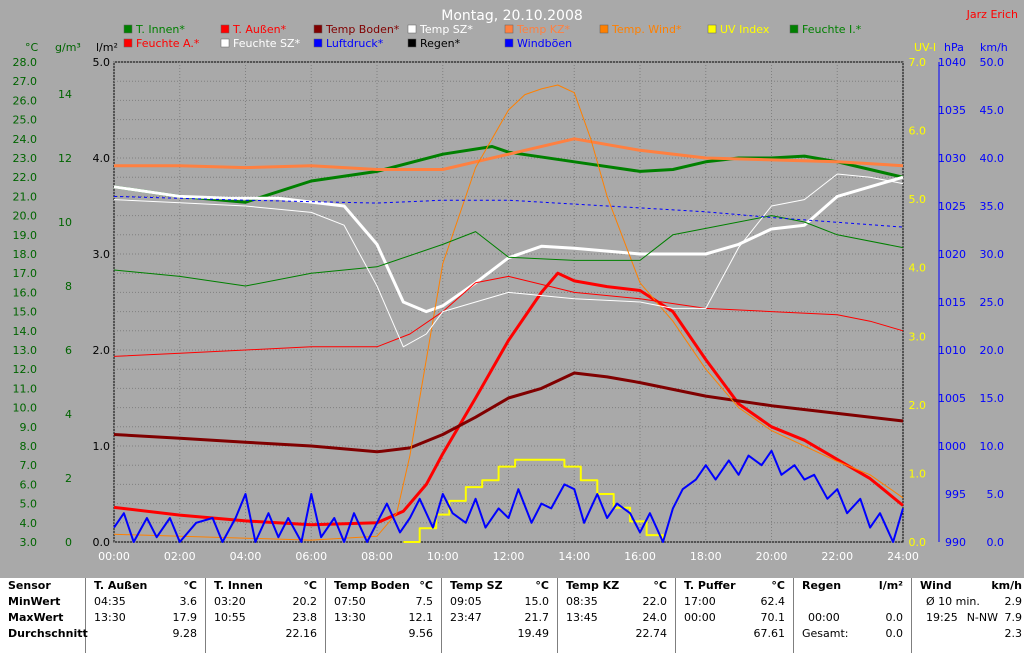  Describe the element at coordinates (25, 62) in the screenshot. I see `axis-tick-label: 28.0` at that location.